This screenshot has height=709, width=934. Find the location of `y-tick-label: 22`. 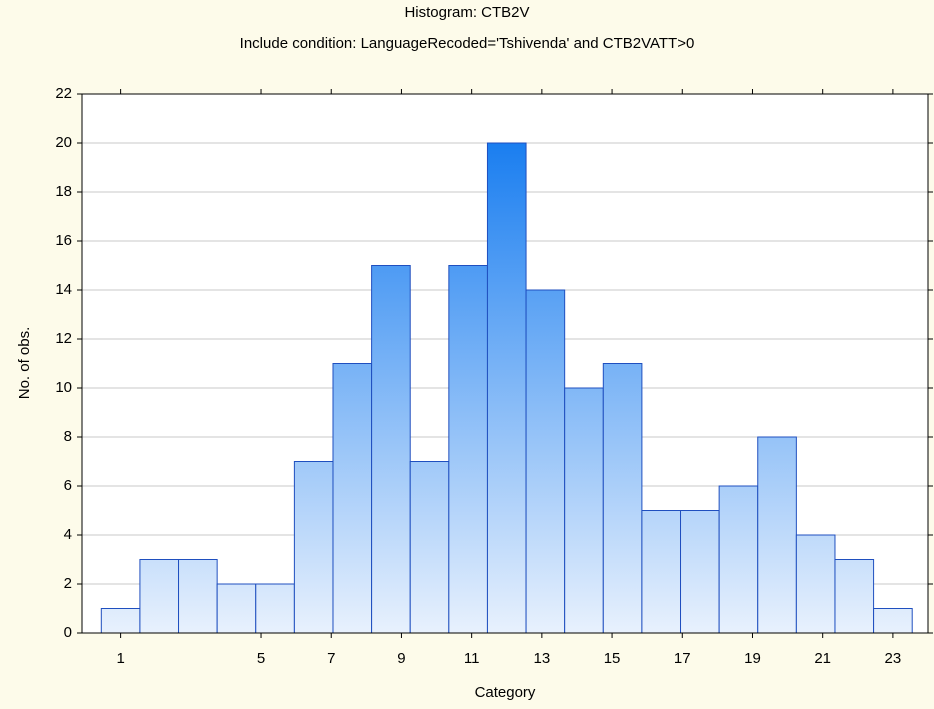

y-tick-label: 22 is located at coordinates (63, 93).